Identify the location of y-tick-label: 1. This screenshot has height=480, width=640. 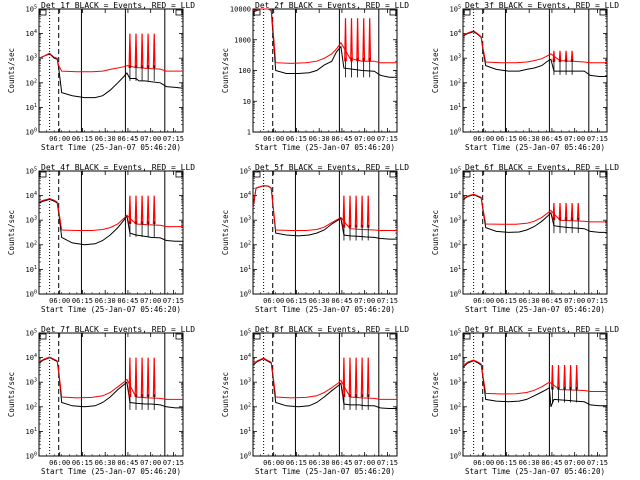
(249, 133).